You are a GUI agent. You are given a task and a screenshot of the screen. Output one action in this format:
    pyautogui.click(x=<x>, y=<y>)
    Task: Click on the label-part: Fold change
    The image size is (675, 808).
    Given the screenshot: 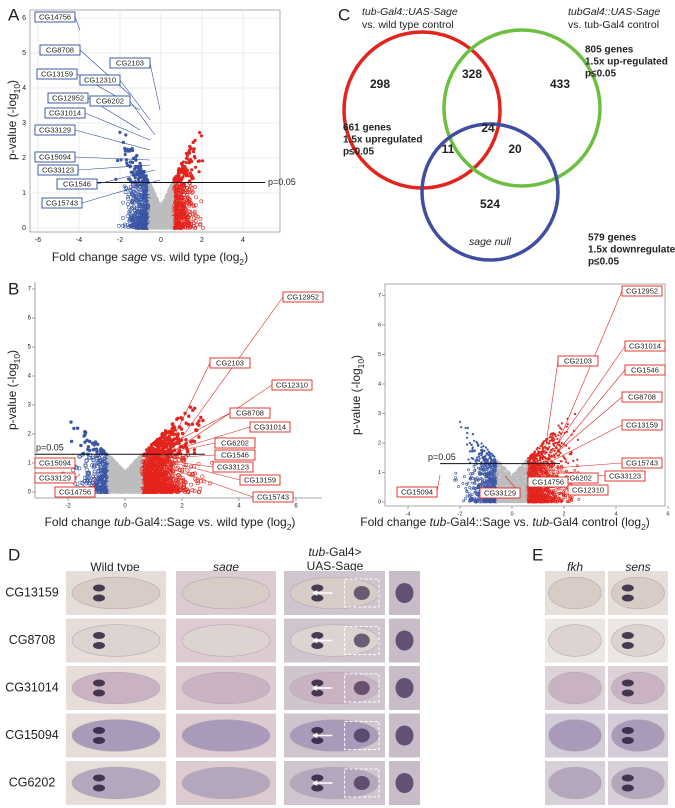 What is the action you would take?
    pyautogui.click(x=86, y=257)
    